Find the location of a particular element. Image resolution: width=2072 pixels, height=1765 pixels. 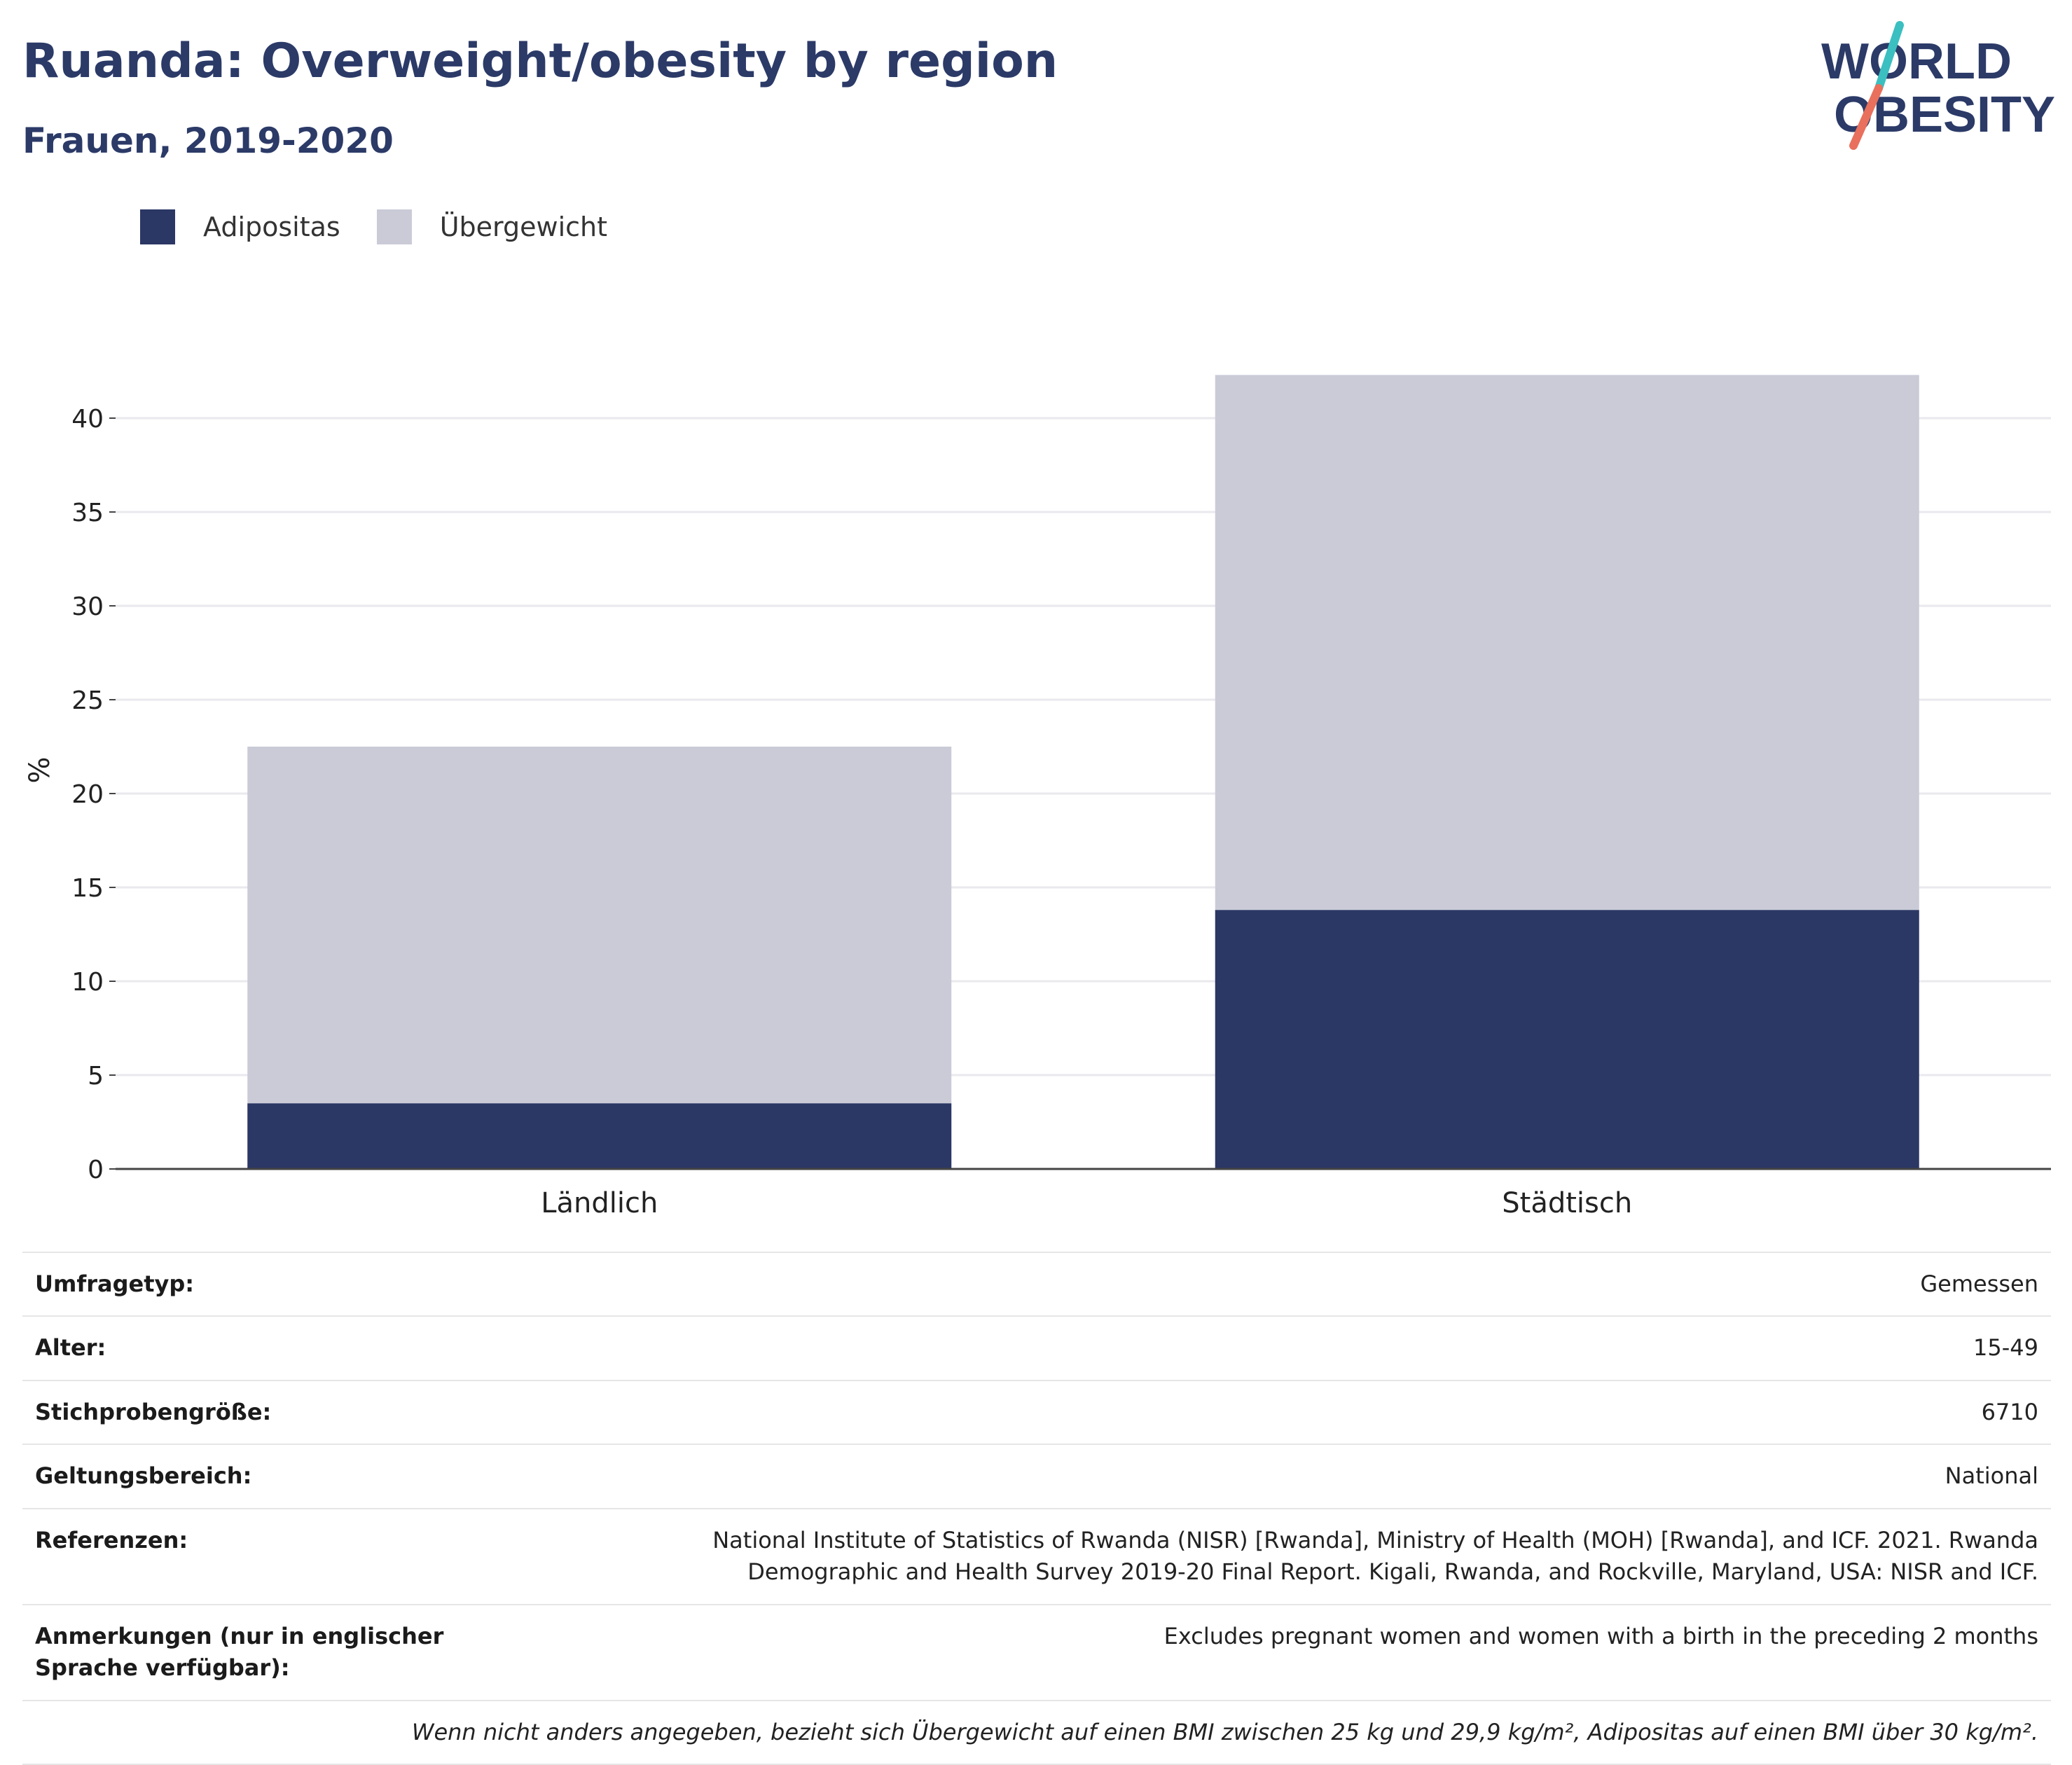

logo-text-world: WORLD is located at coordinates (1917, 62).